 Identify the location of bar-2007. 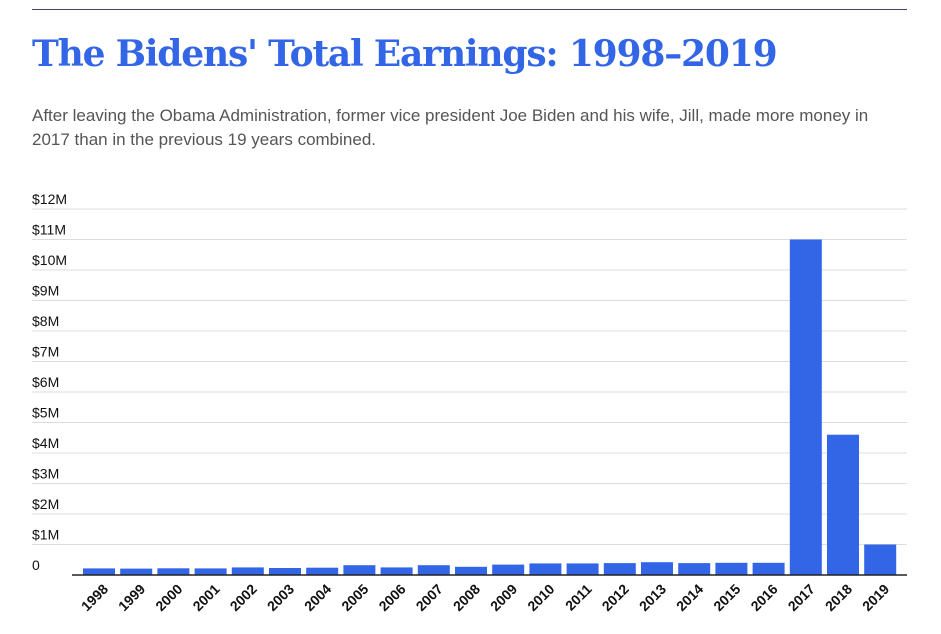
(433, 570).